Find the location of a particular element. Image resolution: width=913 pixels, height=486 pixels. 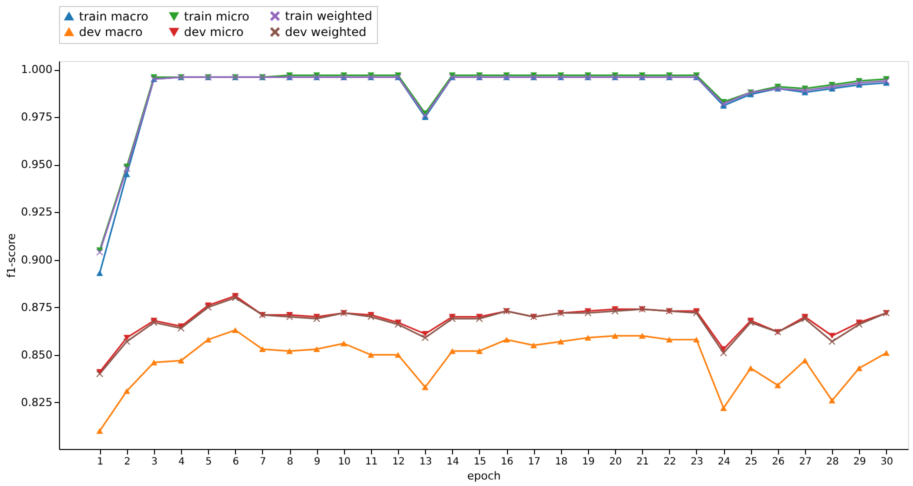

x-tick-label: 2 is located at coordinates (127, 462).